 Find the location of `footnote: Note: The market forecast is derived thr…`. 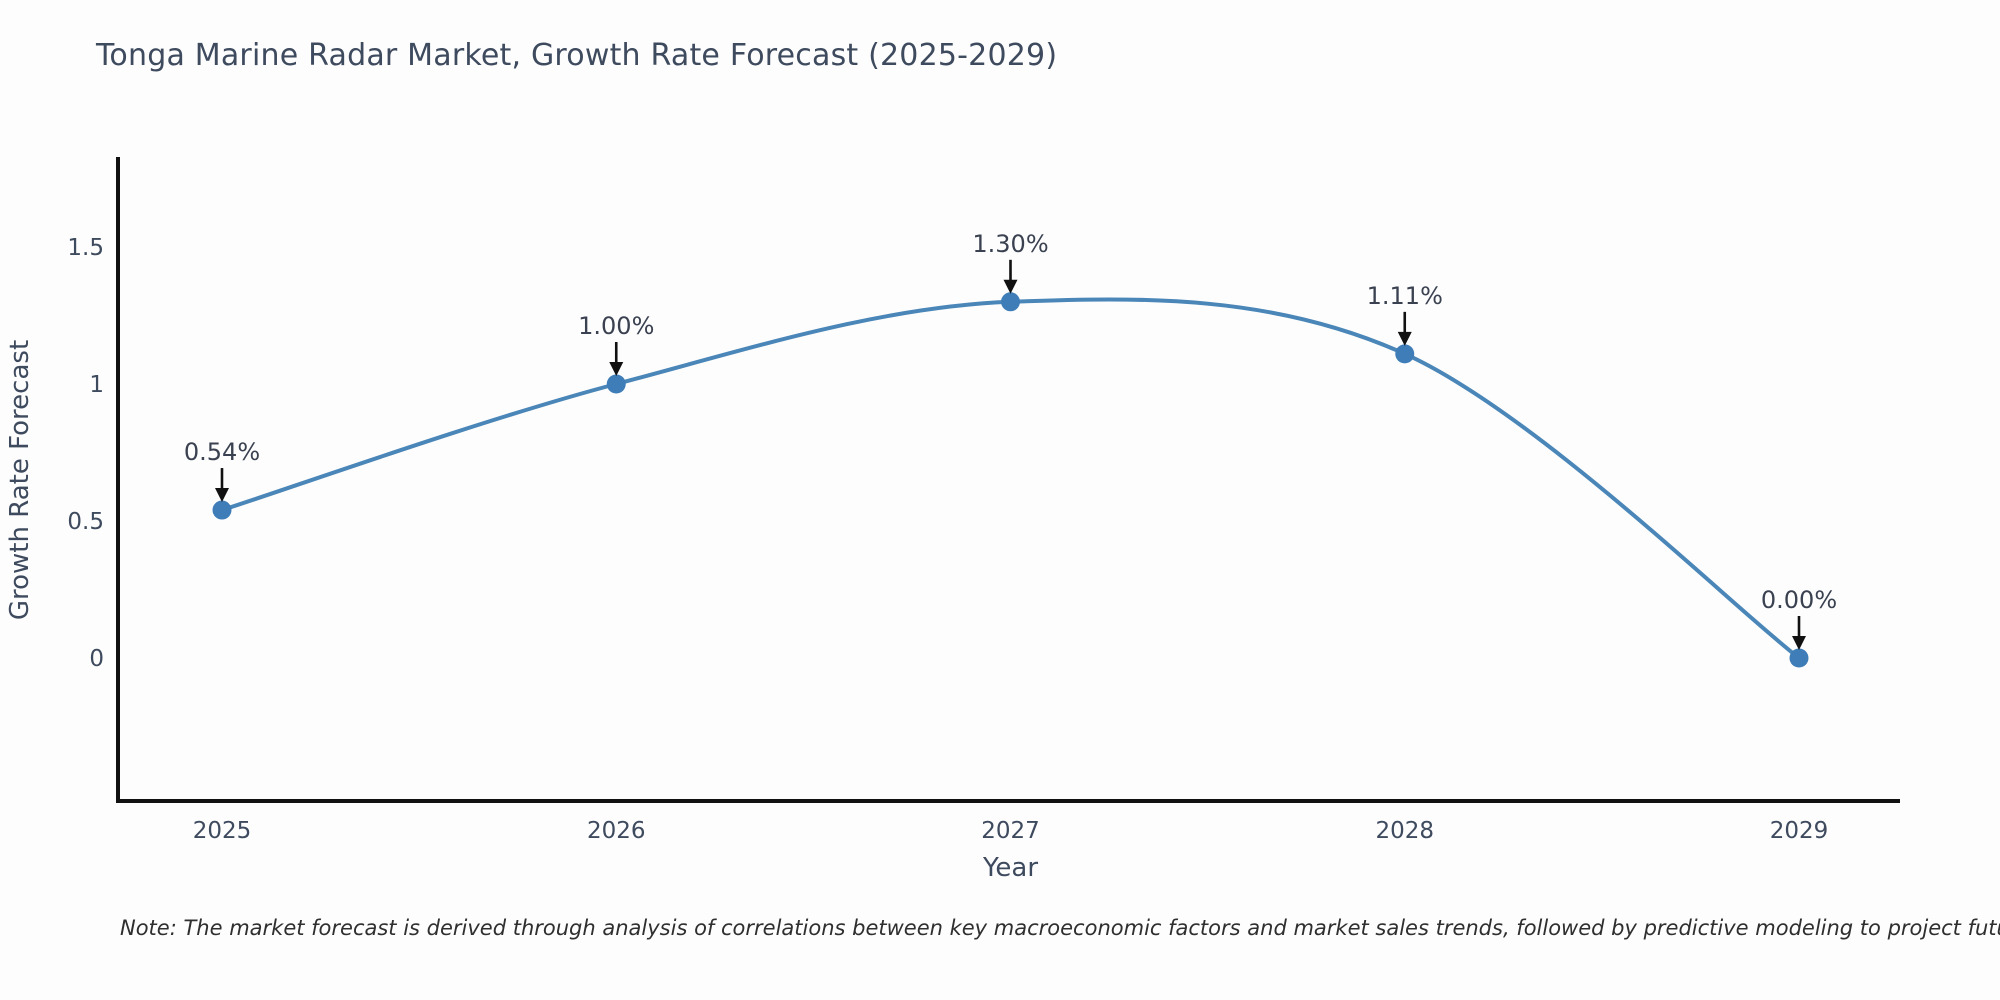

footnote: Note: The market forecast is derived thr… is located at coordinates (1060, 928).